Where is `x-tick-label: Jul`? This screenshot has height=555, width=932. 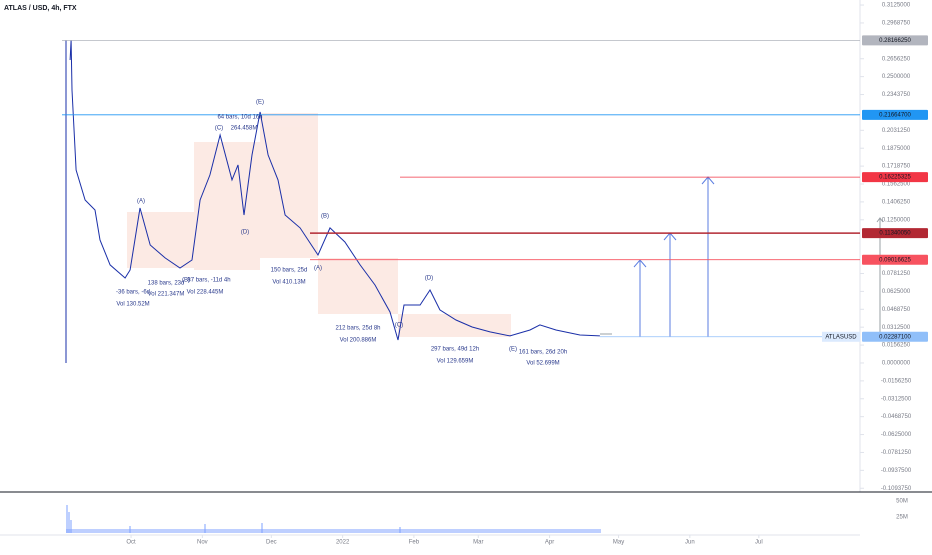
x-tick-label: Jul is located at coordinates (759, 543).